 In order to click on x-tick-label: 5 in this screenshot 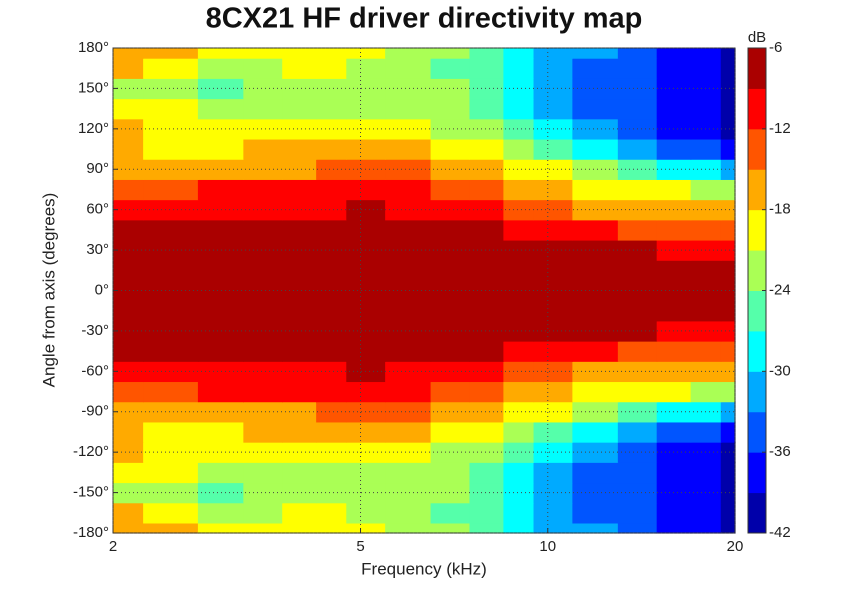, I will do `click(360, 546)`.